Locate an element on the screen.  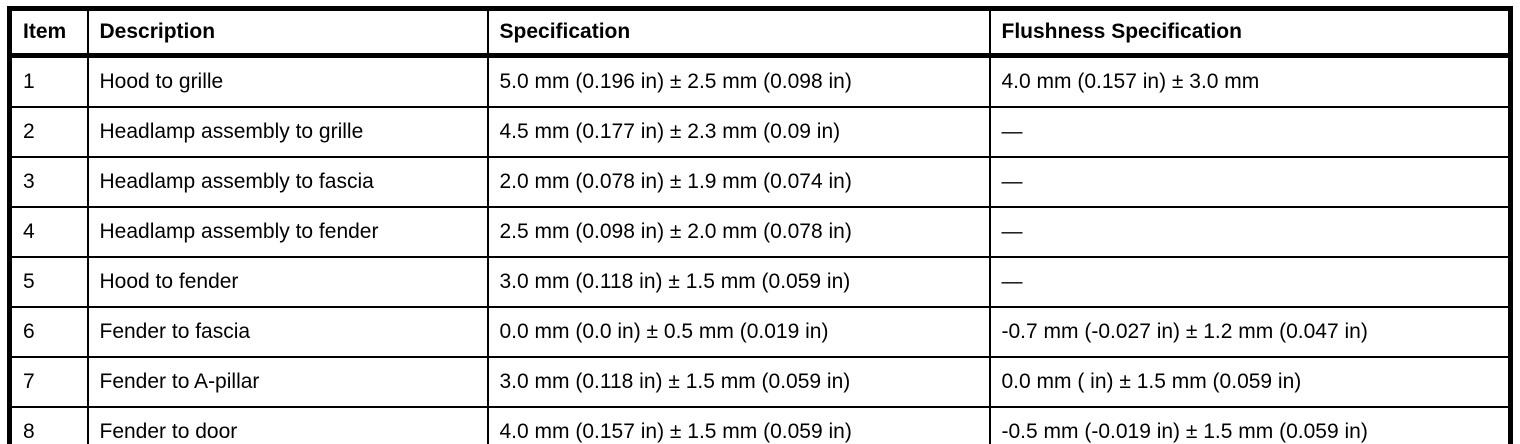
cell-description: Hood to fender is located at coordinates (287, 282).